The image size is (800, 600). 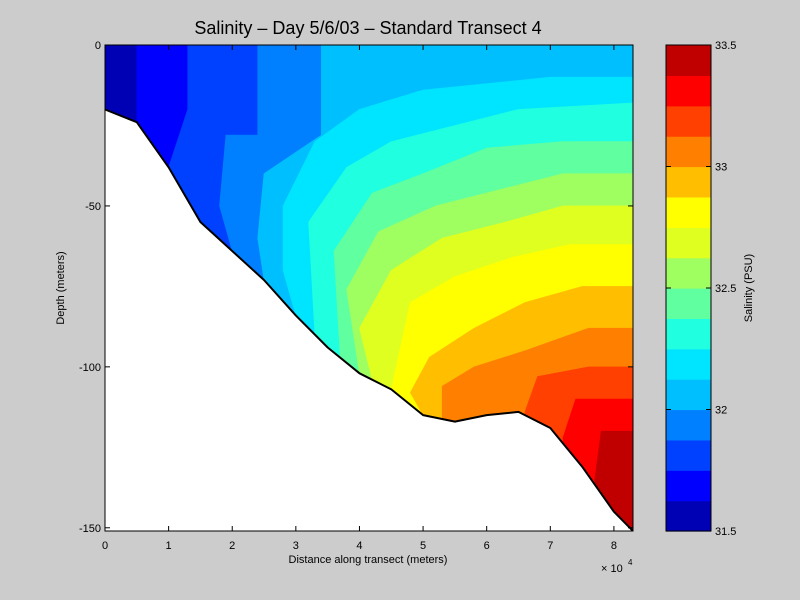 I want to click on x-tick-label: 7, so click(x=550, y=546).